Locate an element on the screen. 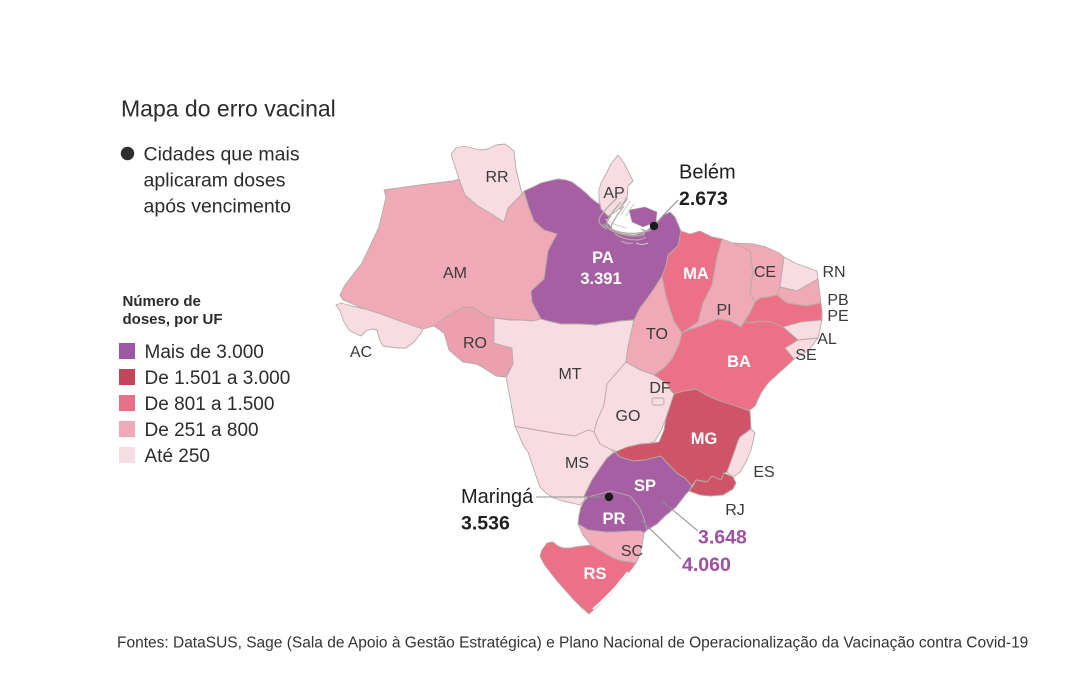  svg-text: RN is located at coordinates (833, 272).